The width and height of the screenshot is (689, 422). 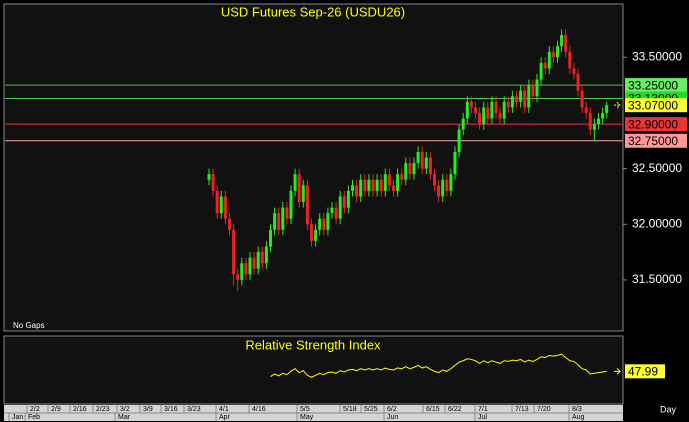 What do you see at coordinates (657, 279) in the screenshot?
I see `y-tick-label: 31.50000` at bounding box center [657, 279].